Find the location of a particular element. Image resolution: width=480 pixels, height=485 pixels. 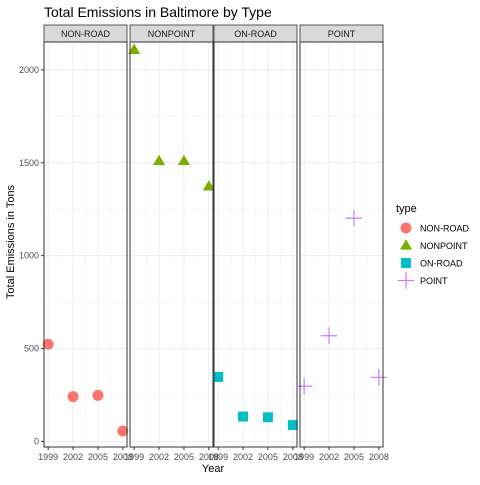

legend-item: NONPOINT is located at coordinates (433, 245).